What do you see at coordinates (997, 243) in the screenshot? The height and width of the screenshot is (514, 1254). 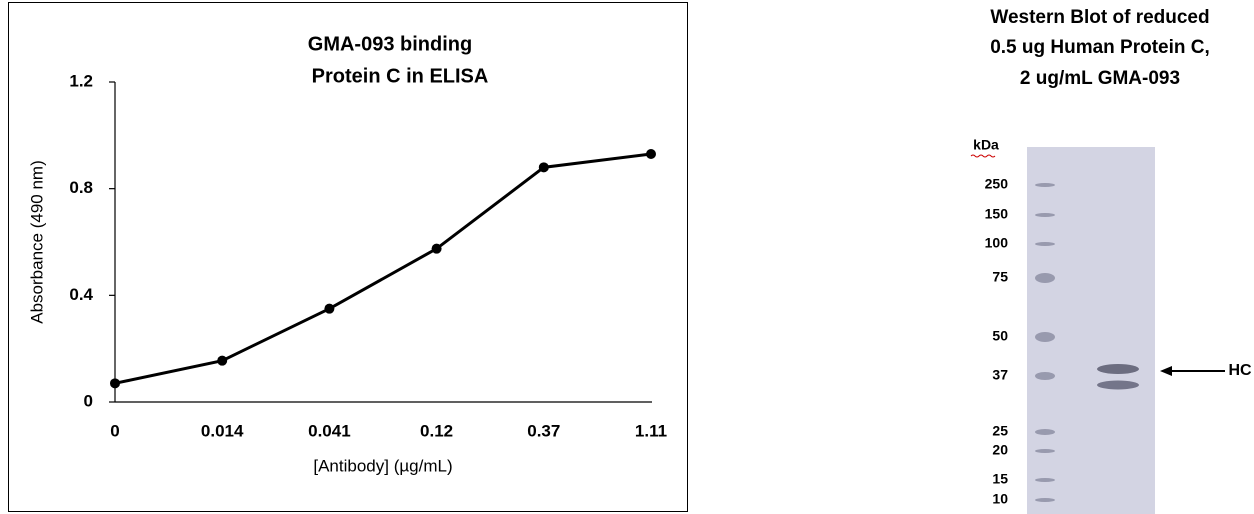 I see `marker-label: 100` at bounding box center [997, 243].